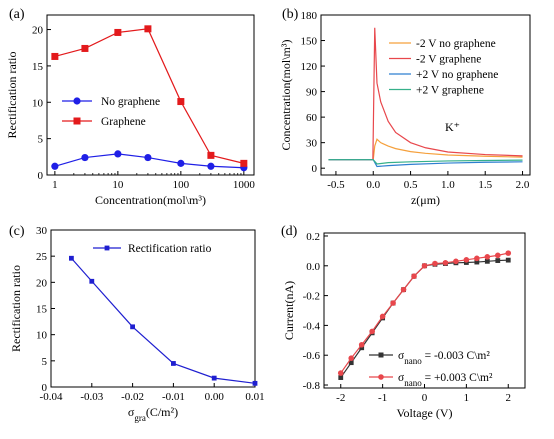 The image size is (554, 439). I want to click on y-tick-label: 150, so click(309, 42).